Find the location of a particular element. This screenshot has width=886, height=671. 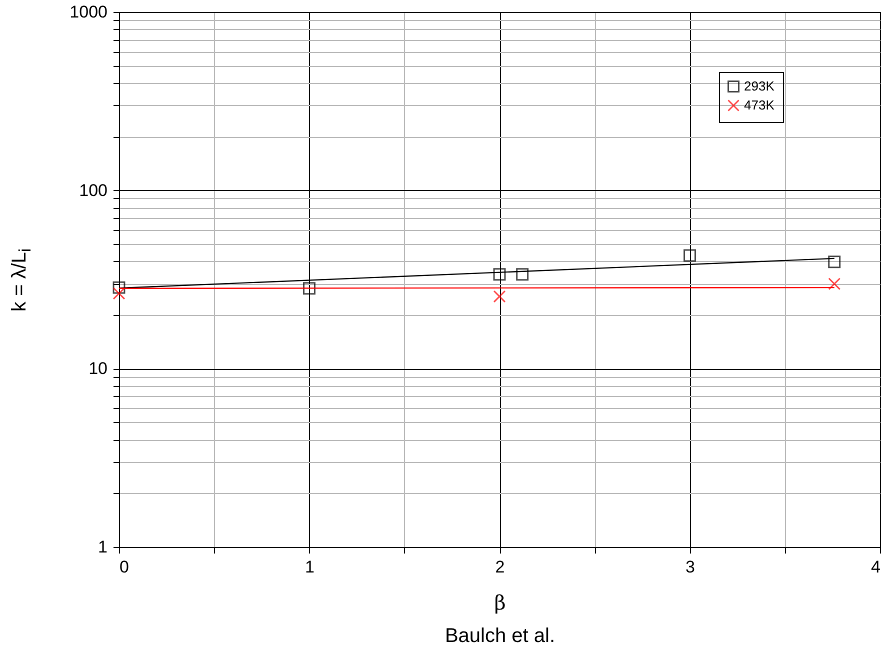

x-tick-label: 4 is located at coordinates (875, 567).